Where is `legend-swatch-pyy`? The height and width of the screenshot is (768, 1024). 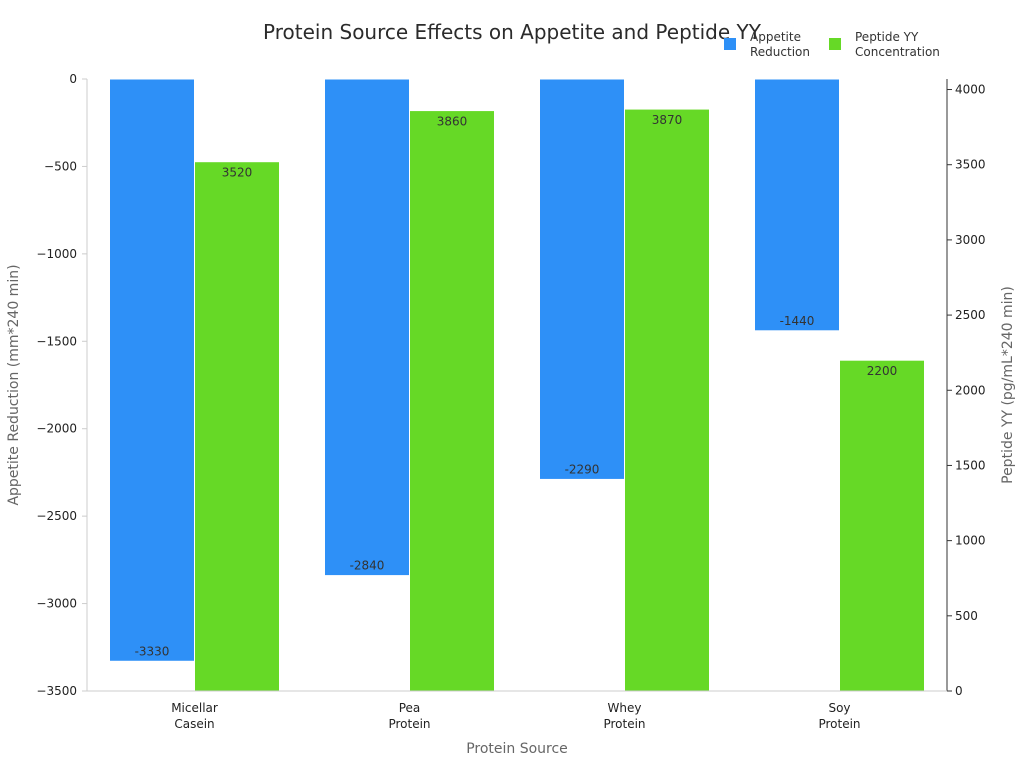
legend-swatch-pyy is located at coordinates (835, 44).